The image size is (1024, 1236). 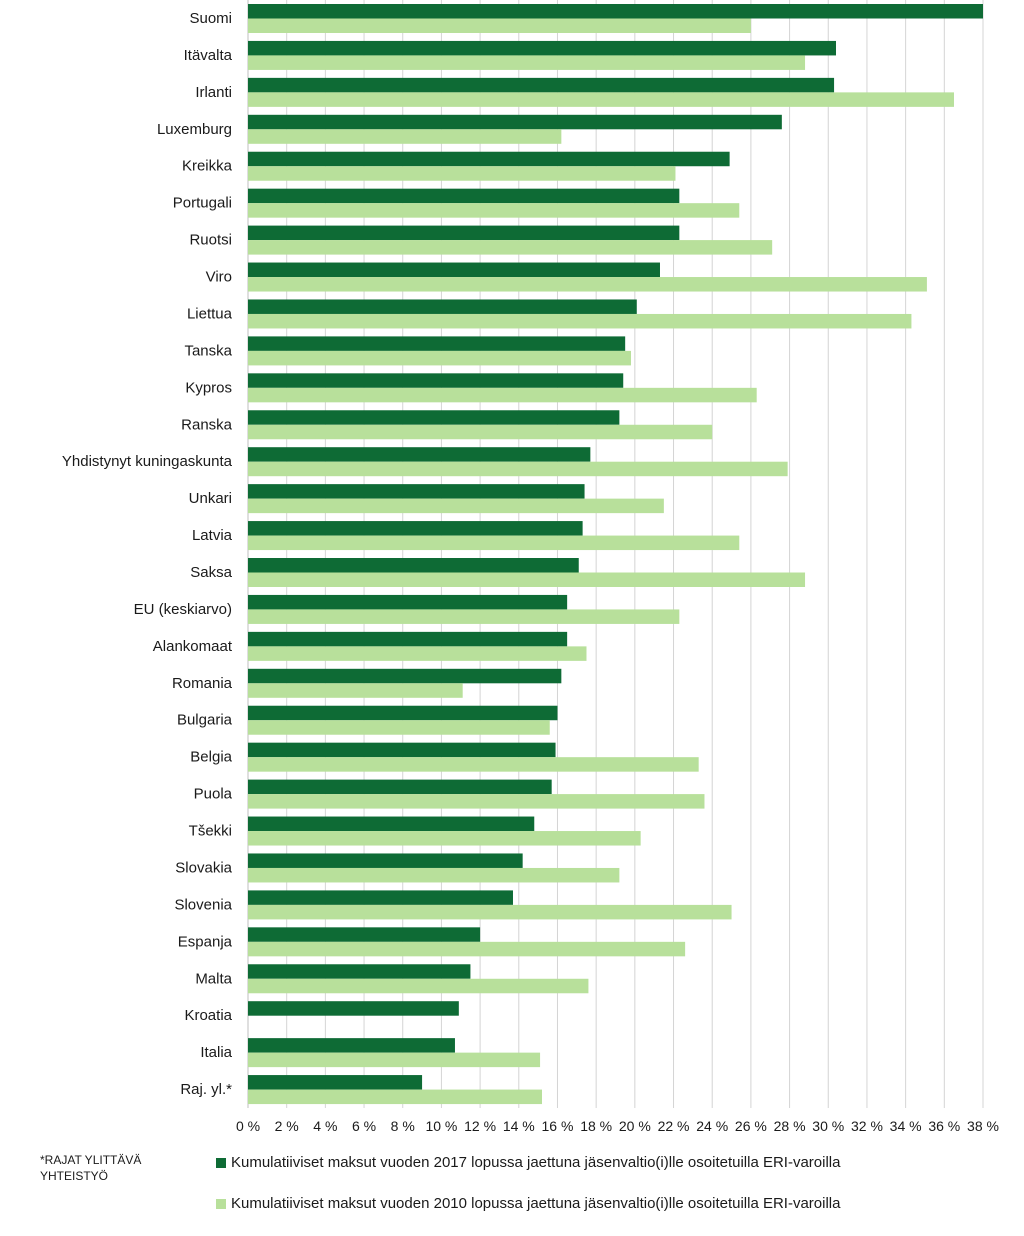 I want to click on x-tick-label: 16 %, so click(x=558, y=1126).